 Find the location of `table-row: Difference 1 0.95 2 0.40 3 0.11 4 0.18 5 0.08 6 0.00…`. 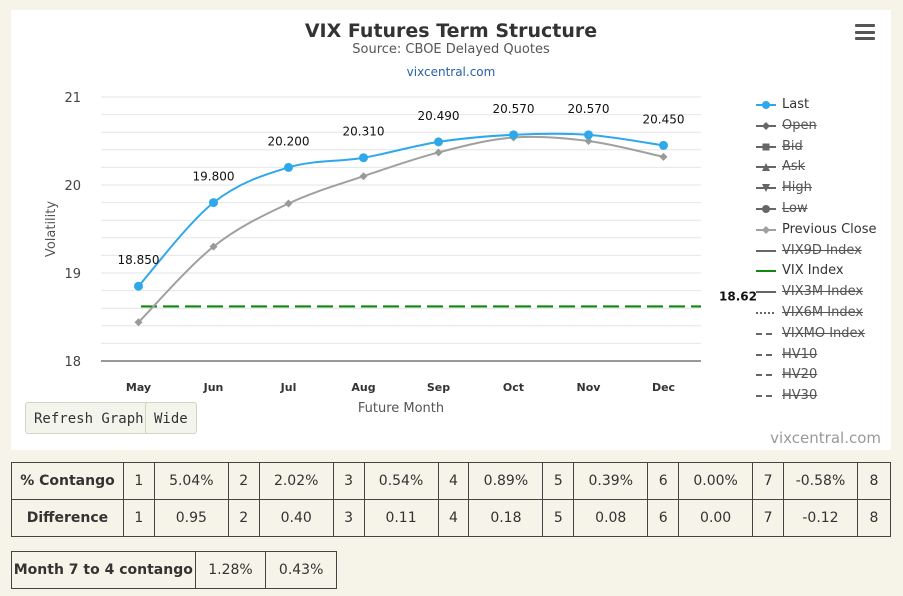

table-row: Difference 1 0.95 2 0.40 3 0.11 4 0.18 5 0.08 6 0.00… is located at coordinates (451, 518).